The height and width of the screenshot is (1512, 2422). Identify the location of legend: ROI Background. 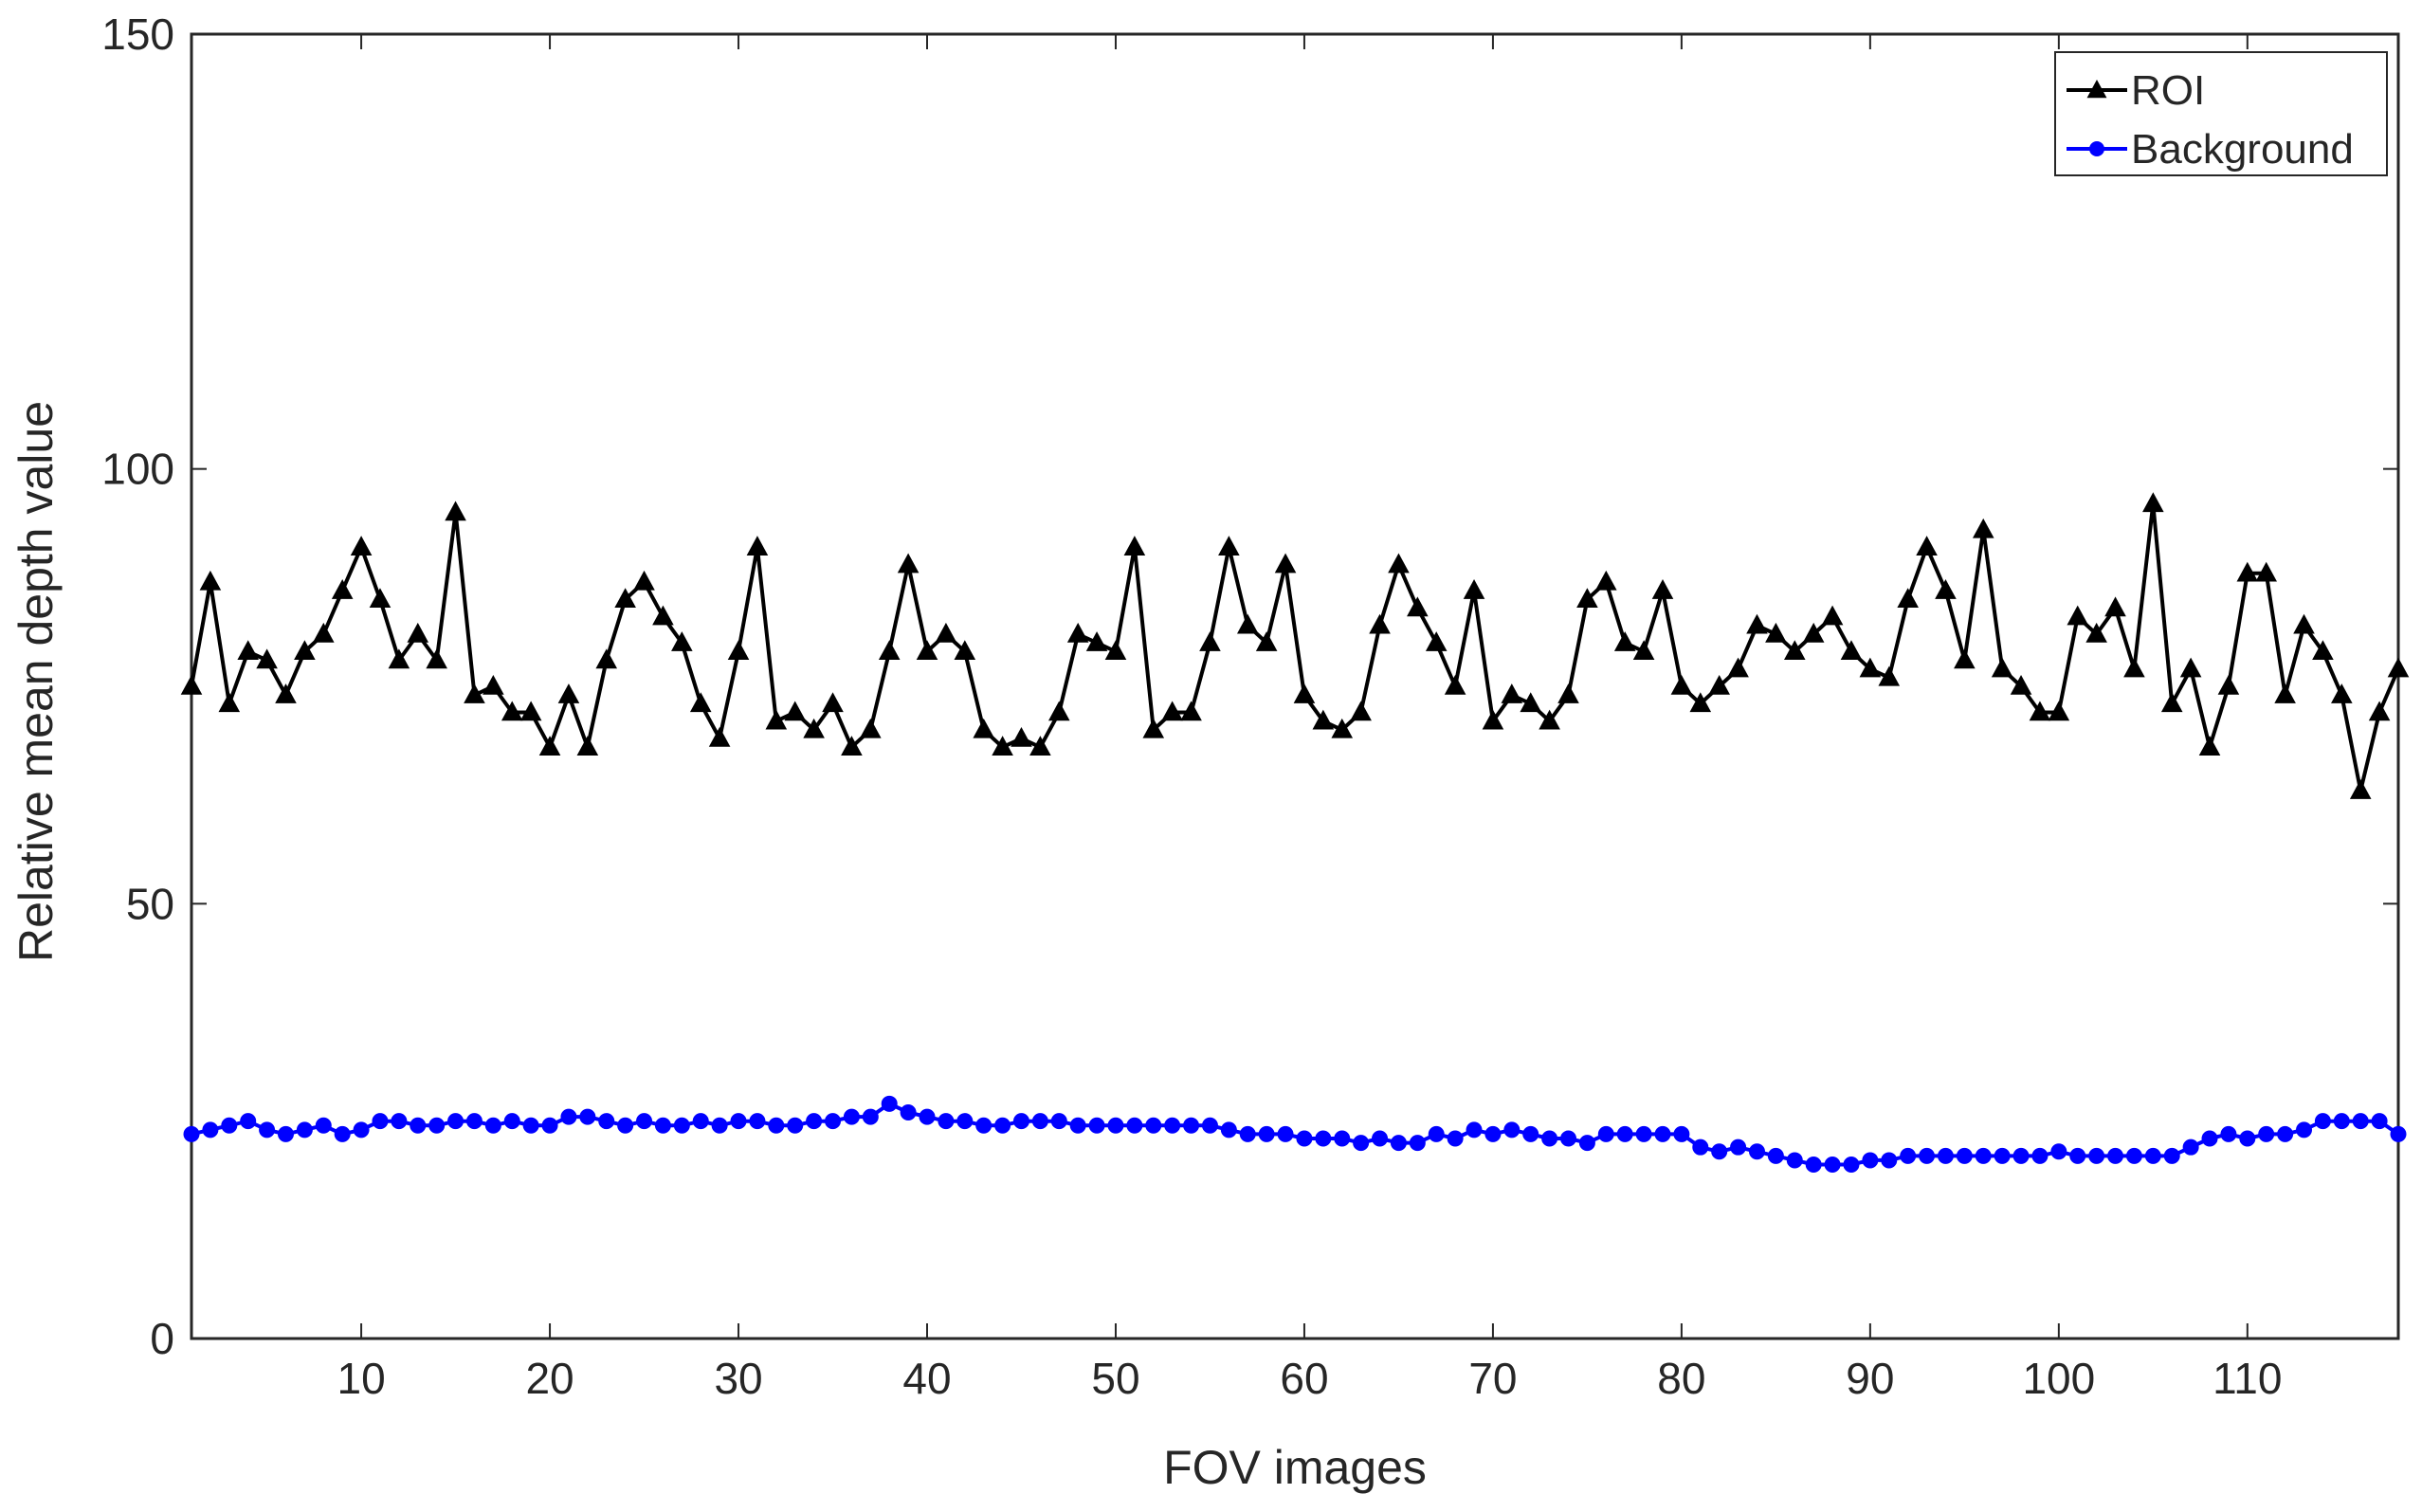
(2221, 114).